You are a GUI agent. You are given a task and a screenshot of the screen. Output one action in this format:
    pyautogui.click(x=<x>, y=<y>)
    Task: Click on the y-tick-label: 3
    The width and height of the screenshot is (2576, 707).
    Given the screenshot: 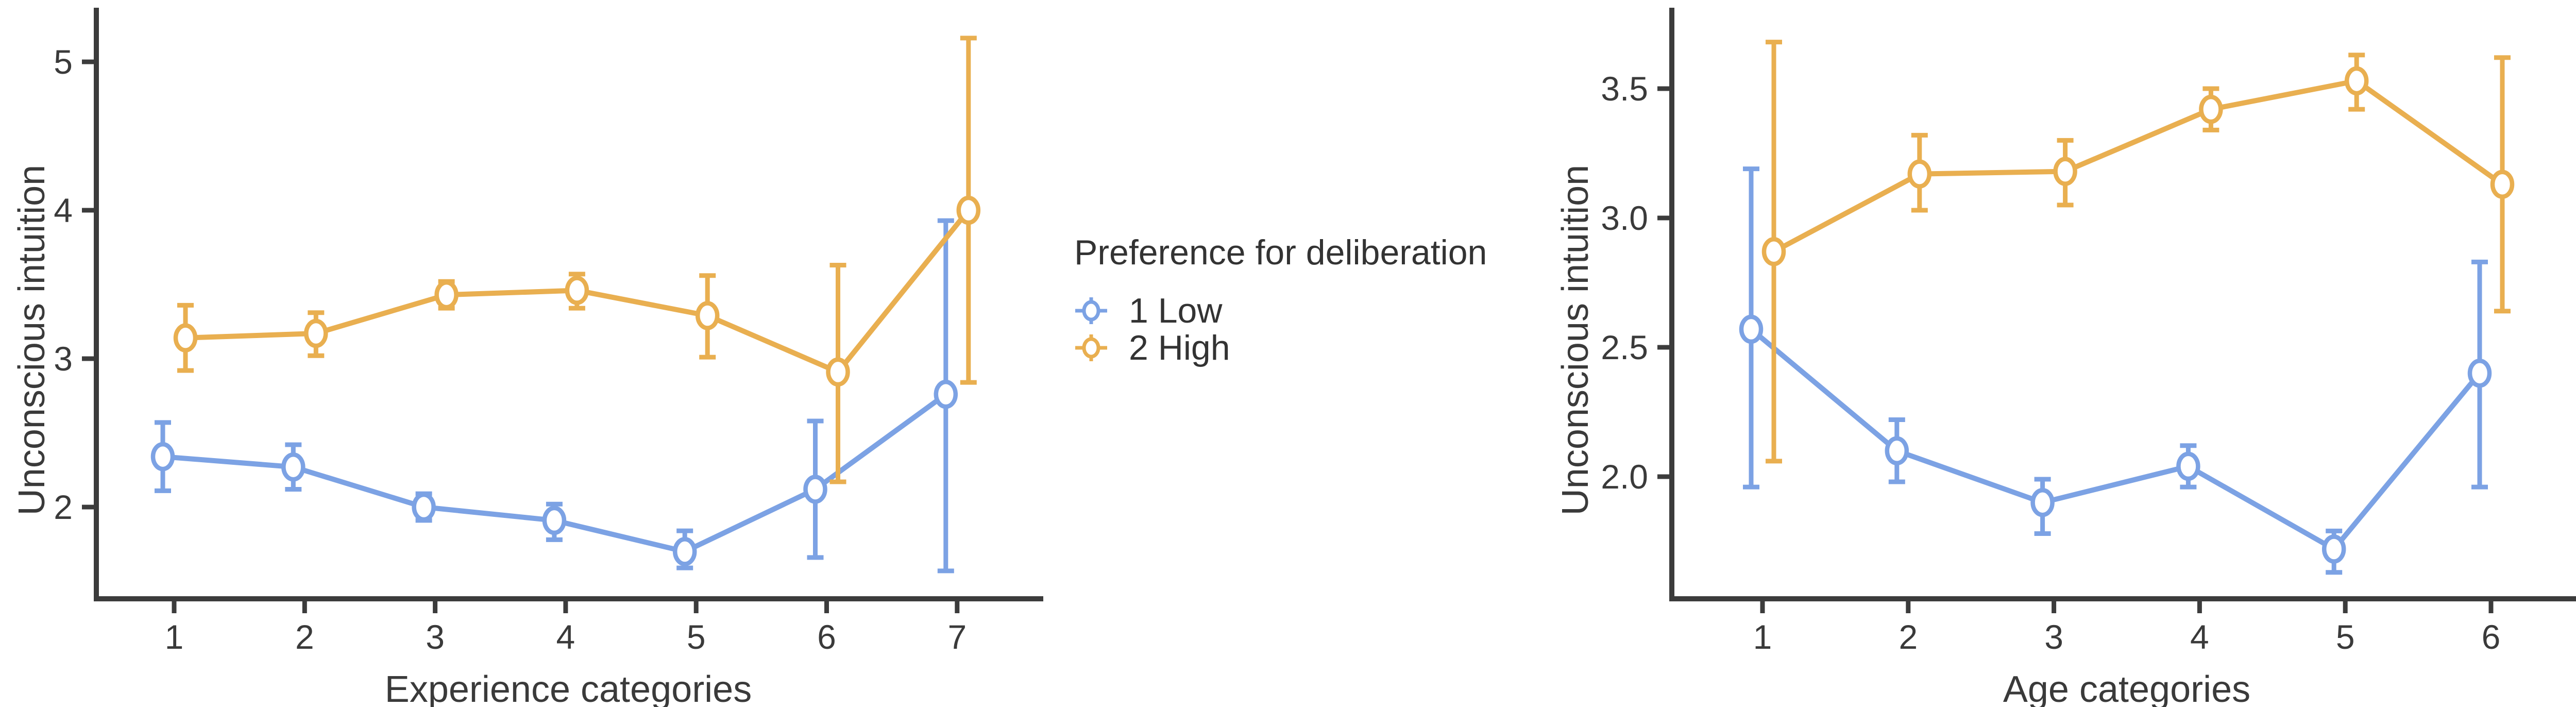 What is the action you would take?
    pyautogui.click(x=63, y=359)
    